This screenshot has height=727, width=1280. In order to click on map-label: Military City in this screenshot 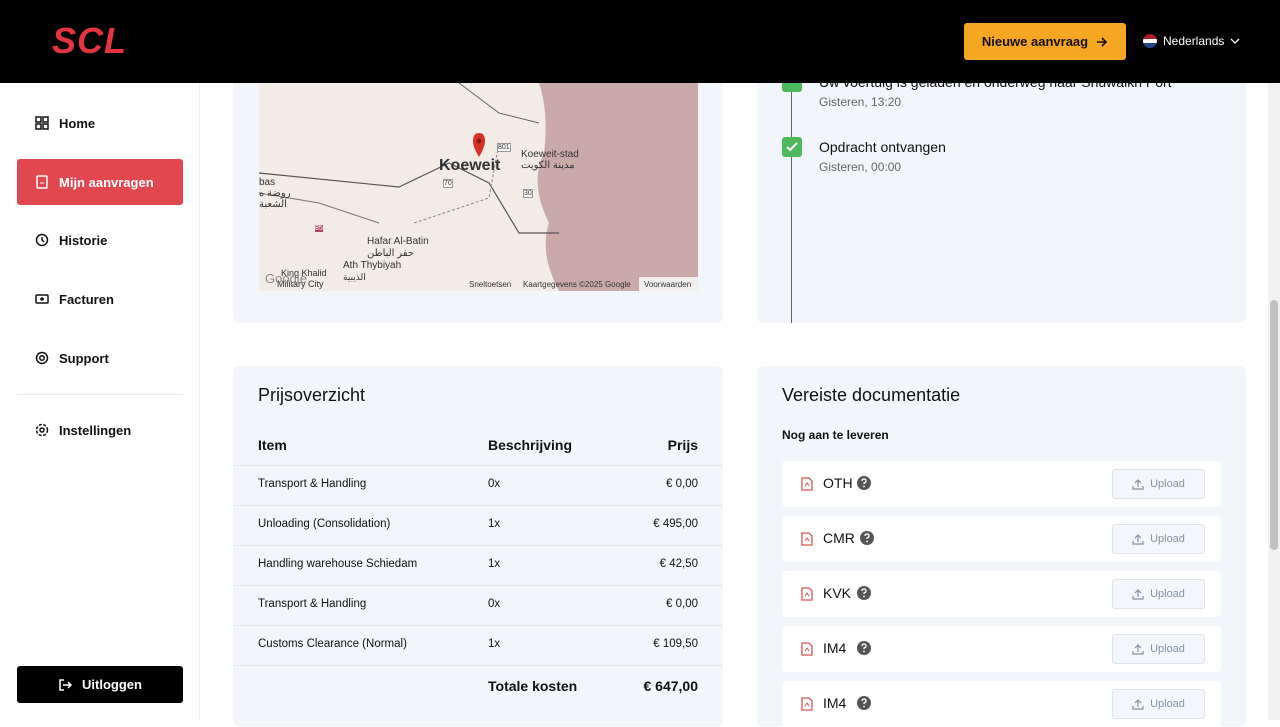, I will do `click(300, 284)`.